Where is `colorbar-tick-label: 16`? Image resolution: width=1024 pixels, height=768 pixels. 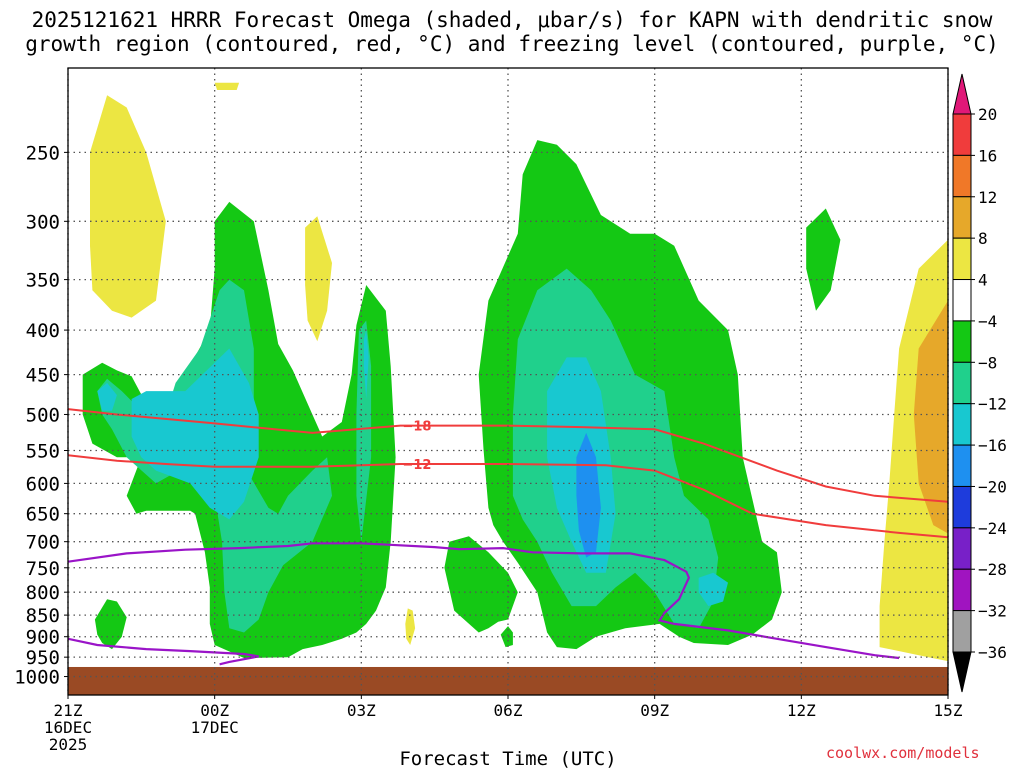
colorbar-tick-label: 16 is located at coordinates (987, 155).